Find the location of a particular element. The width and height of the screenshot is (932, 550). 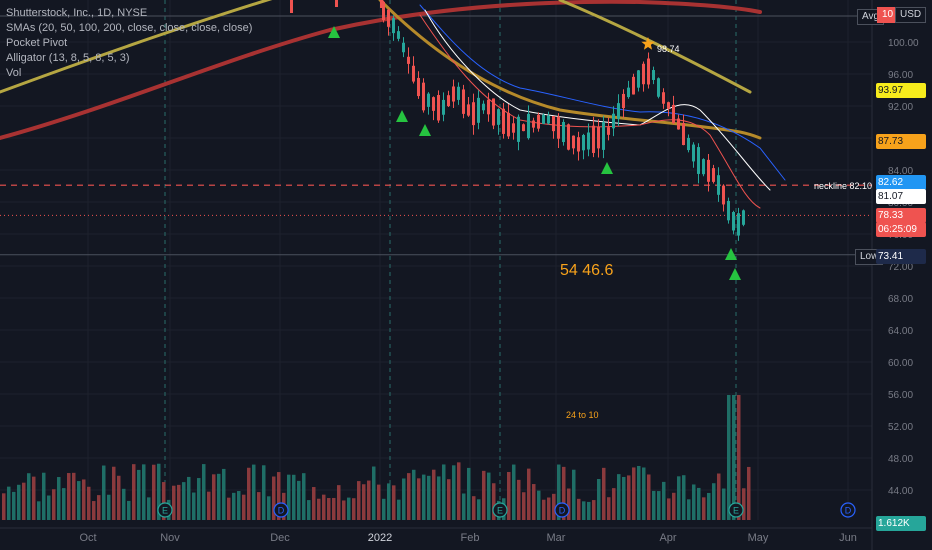

legend-symbol: Shutterstock, Inc., 1D, NYSE is located at coordinates (77, 13).